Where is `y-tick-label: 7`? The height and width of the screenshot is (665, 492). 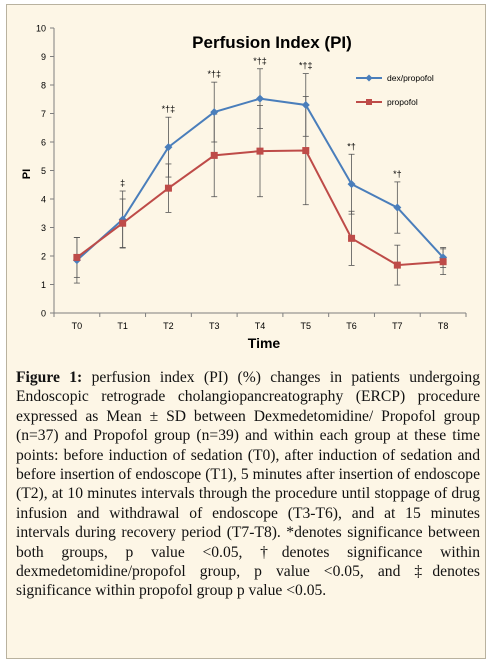 y-tick-label: 7 is located at coordinates (43, 114).